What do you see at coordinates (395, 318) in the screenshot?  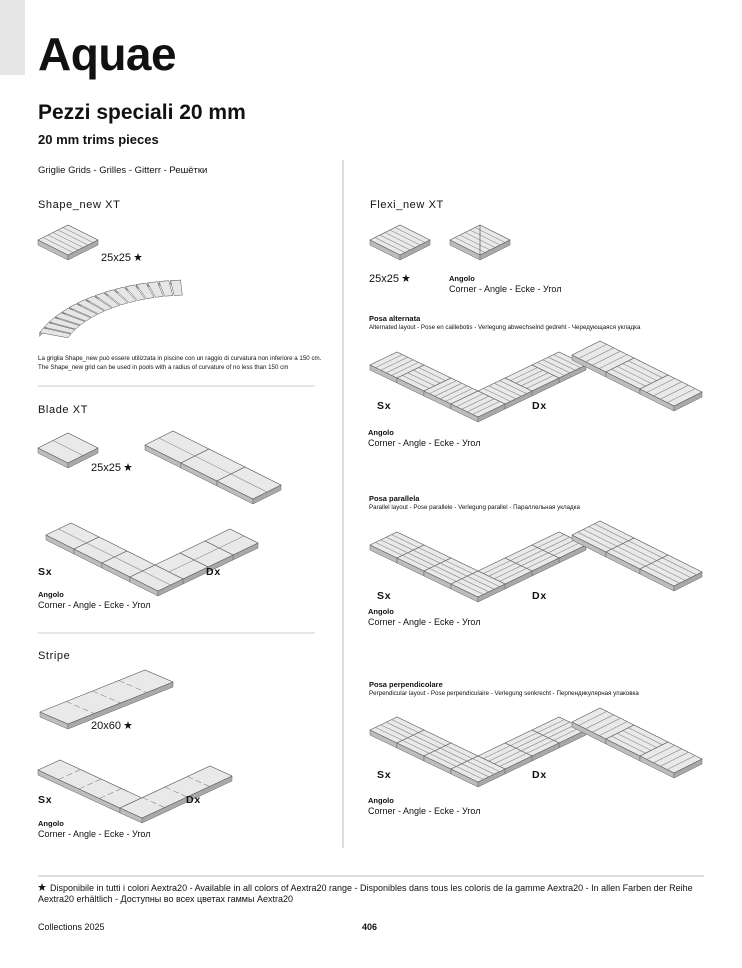 I see `layout-title: Posa alternata` at bounding box center [395, 318].